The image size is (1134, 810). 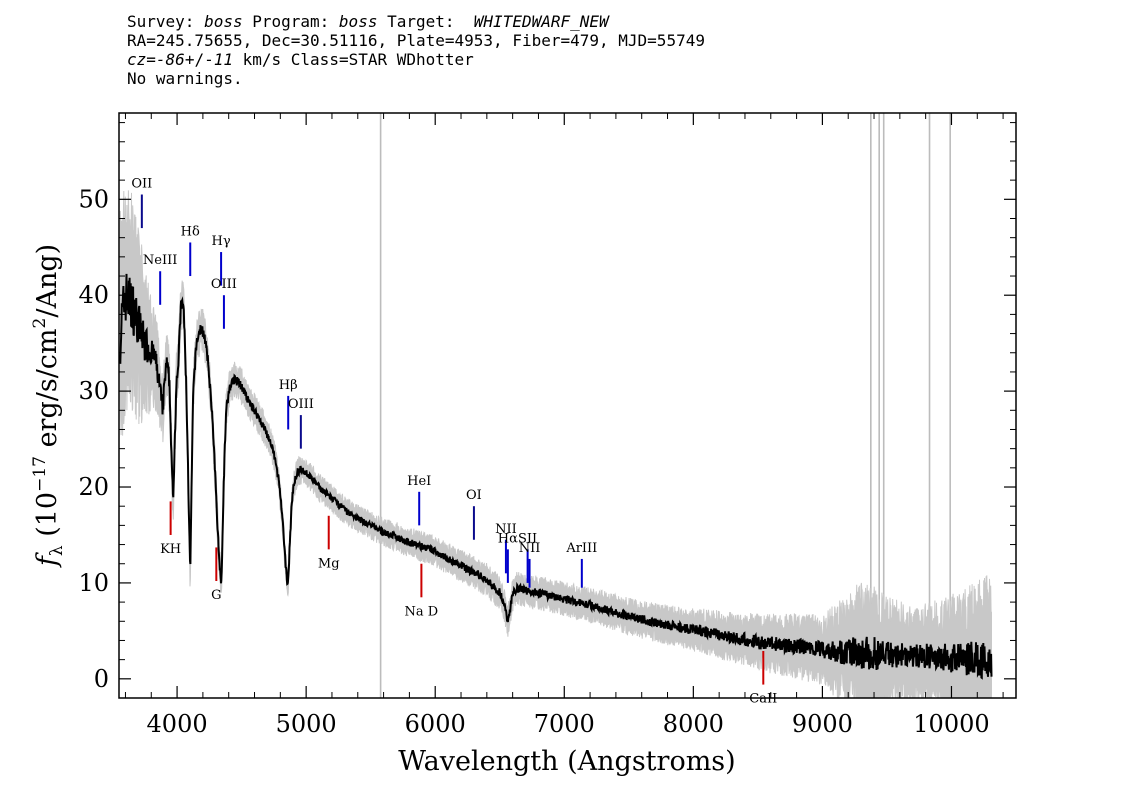 What do you see at coordinates (221, 241) in the screenshot?
I see `line-label: Hγ` at bounding box center [221, 241].